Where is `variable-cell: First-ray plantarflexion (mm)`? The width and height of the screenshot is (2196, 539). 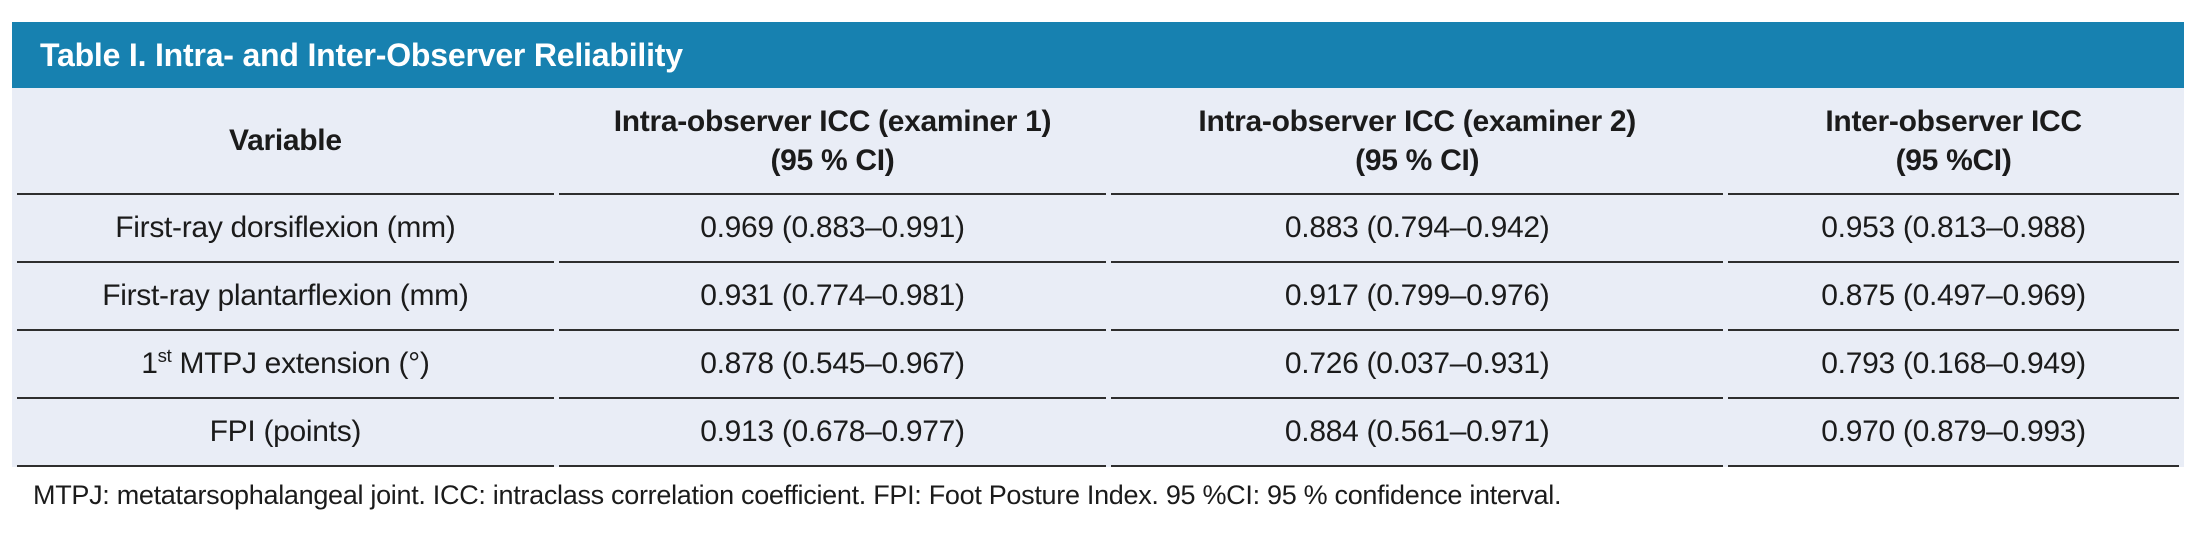 variable-cell: First-ray plantarflexion (mm) is located at coordinates (285, 297).